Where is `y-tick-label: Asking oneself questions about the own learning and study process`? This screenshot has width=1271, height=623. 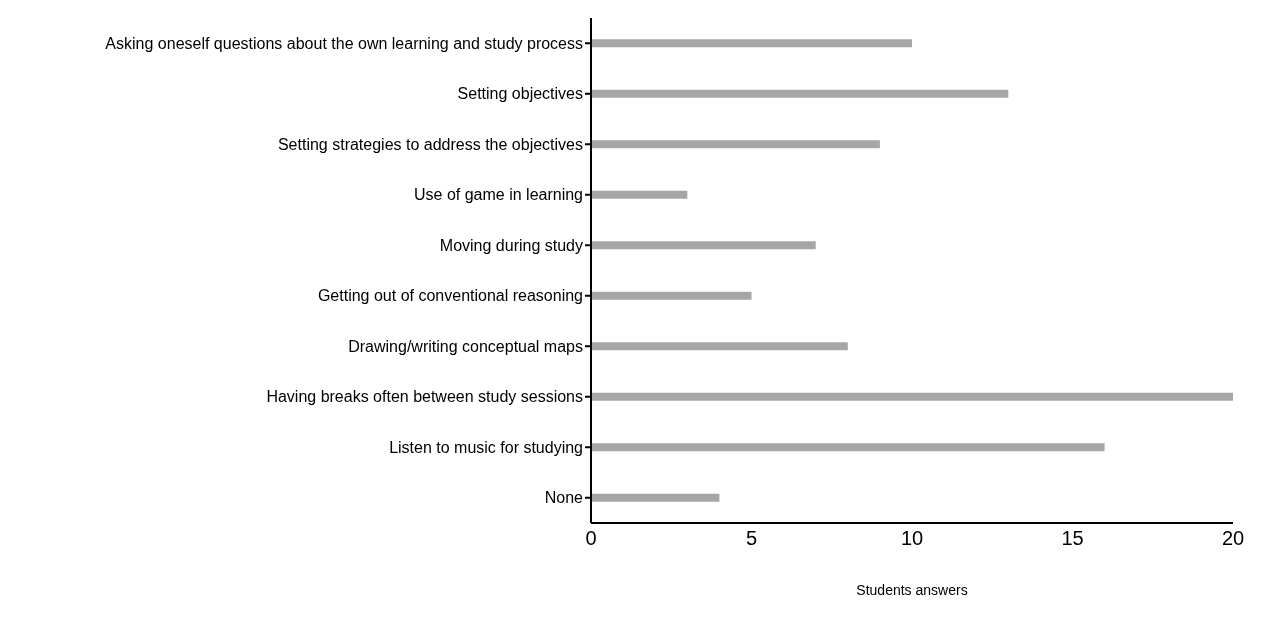 y-tick-label: Asking oneself questions about the own learning and study process is located at coordinates (344, 43).